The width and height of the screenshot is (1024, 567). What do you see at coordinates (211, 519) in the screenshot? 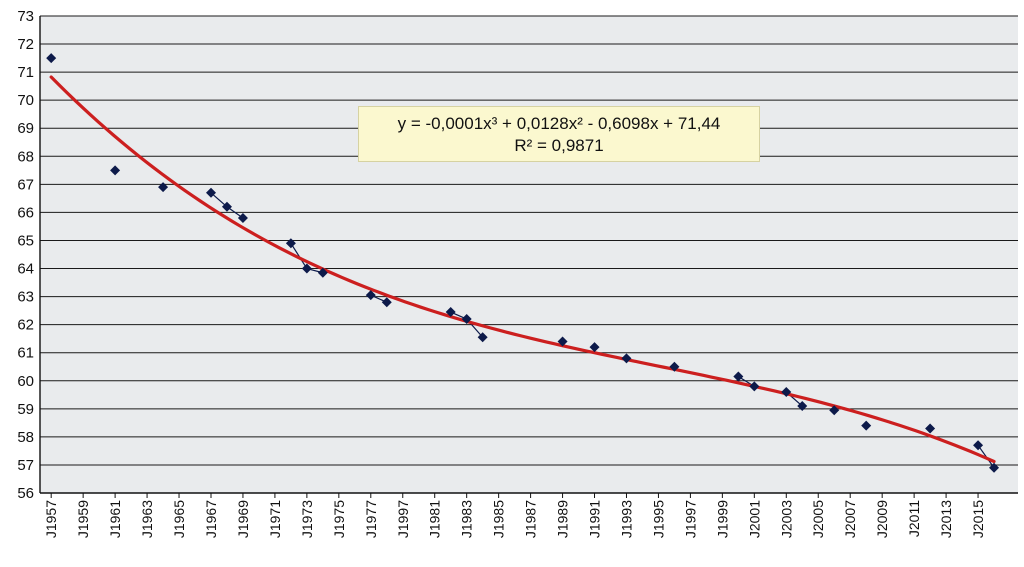
I see `x-tick-label: J1967` at bounding box center [211, 519].